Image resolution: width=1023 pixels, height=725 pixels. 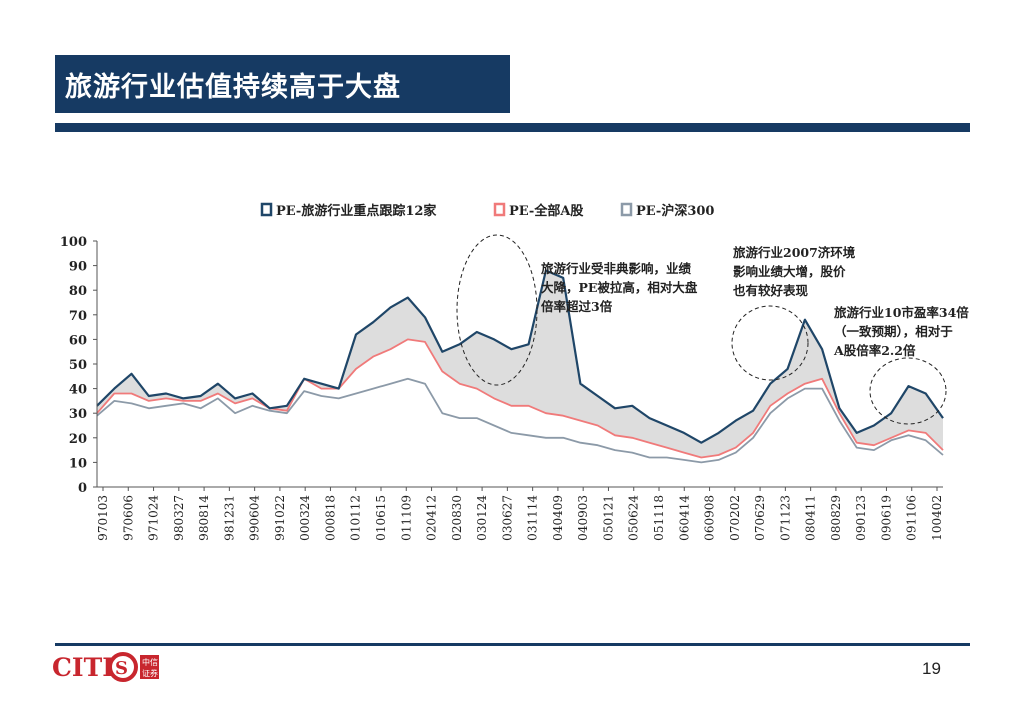 I want to click on annotation-line: 旅游行业10市盈率34倍, so click(x=901, y=312).